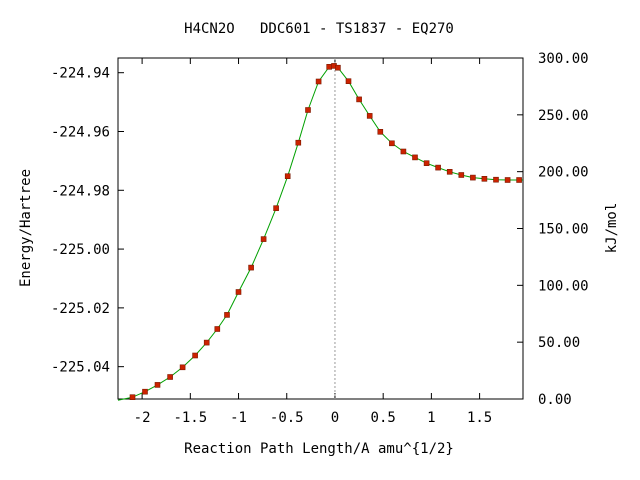 Image resolution: width=640 pixels, height=480 pixels. Describe the element at coordinates (287, 418) in the screenshot. I see `x-tick-label: -0.5` at that location.